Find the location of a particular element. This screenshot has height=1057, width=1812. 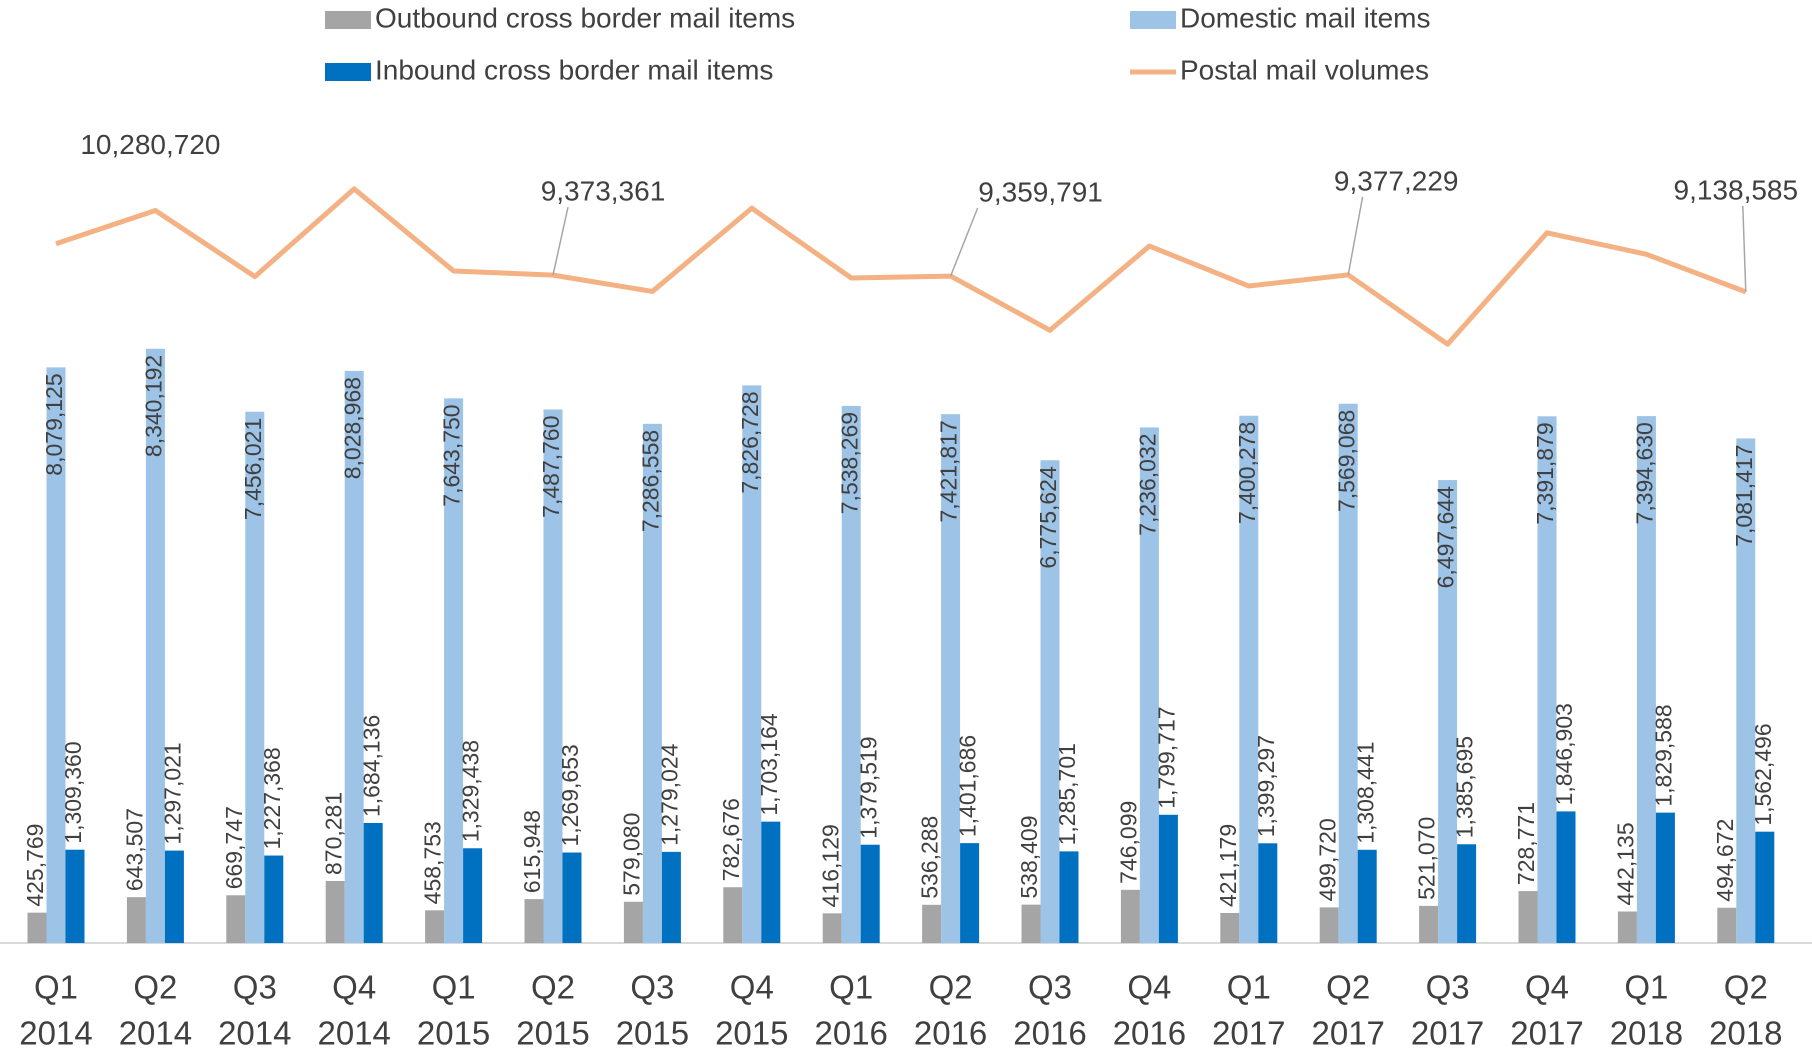

data-label: 458,753 is located at coordinates (433, 862).